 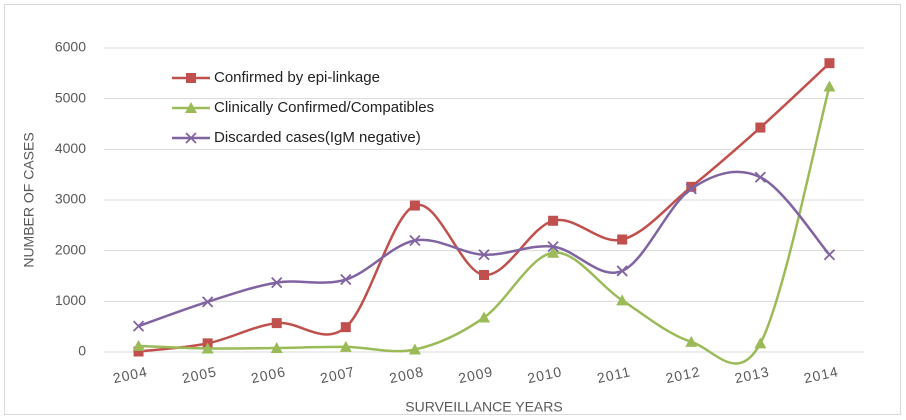 What do you see at coordinates (338, 374) in the screenshot?
I see `x-tick-label: 2007` at bounding box center [338, 374].